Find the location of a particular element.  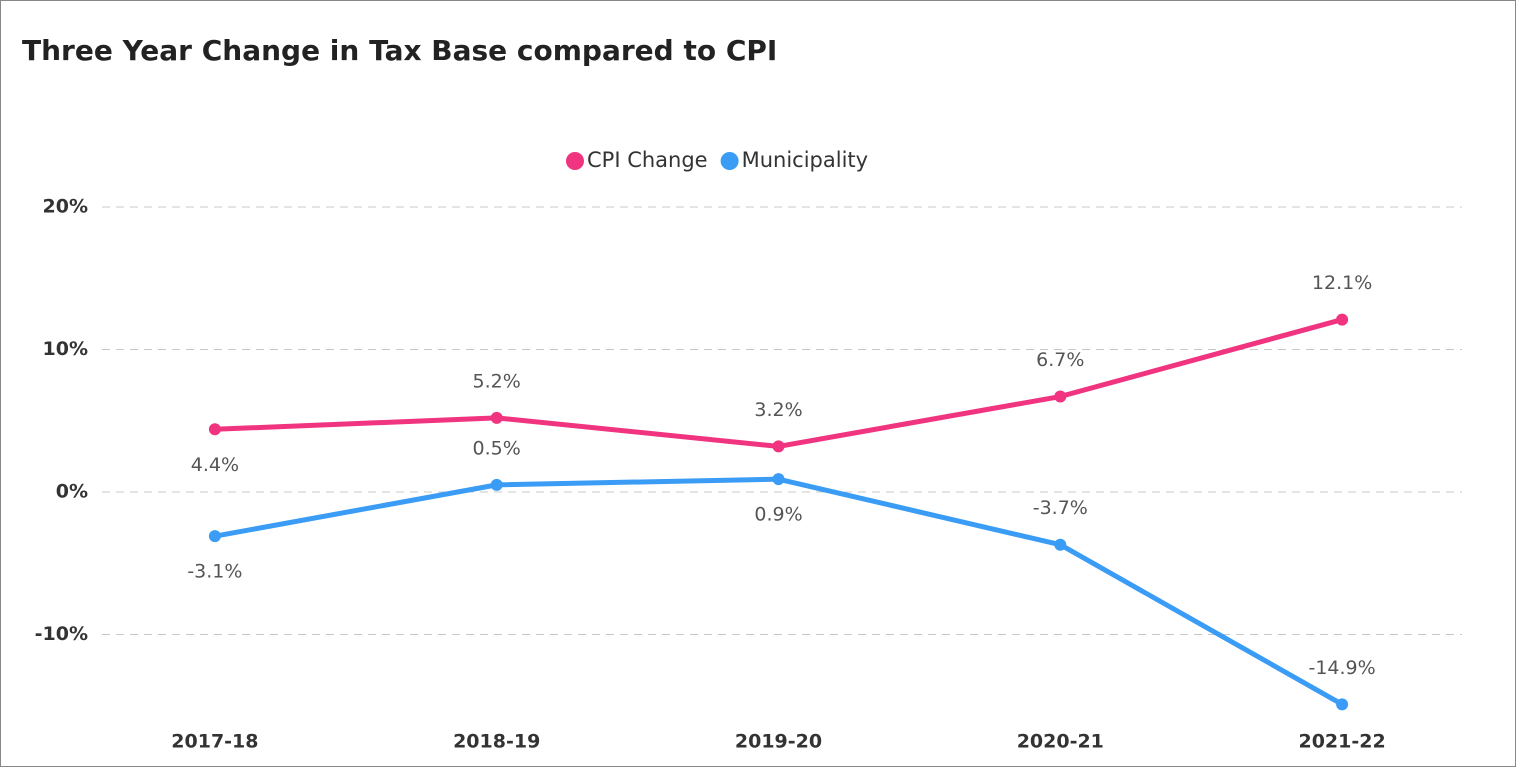

data-label: -3.1% is located at coordinates (214, 572).